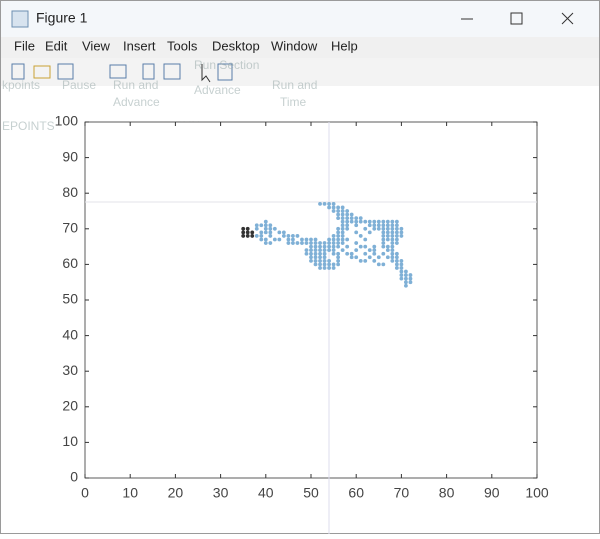  I want to click on menu-item: Help, so click(344, 45).